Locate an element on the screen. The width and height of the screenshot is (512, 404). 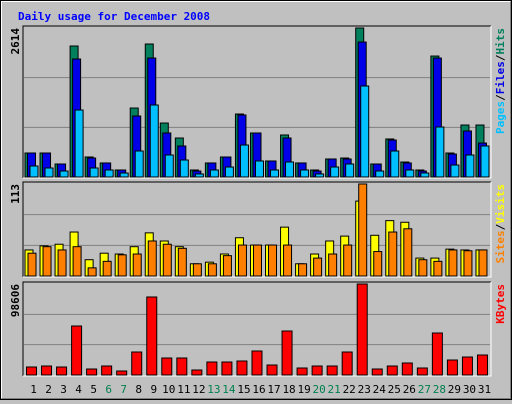
x-tick-label: 31 is located at coordinates (484, 389).